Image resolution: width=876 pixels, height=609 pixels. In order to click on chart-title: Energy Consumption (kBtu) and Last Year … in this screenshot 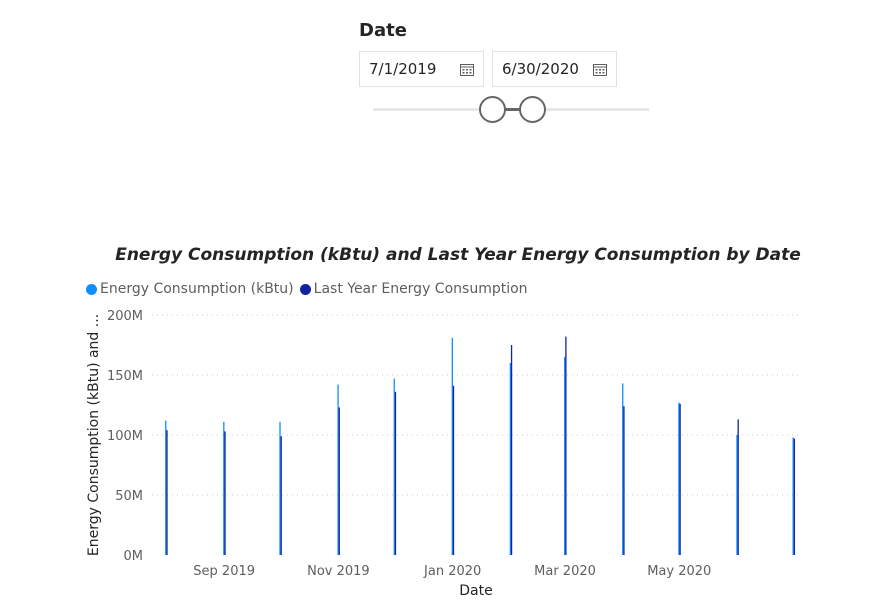, I will do `click(458, 255)`.